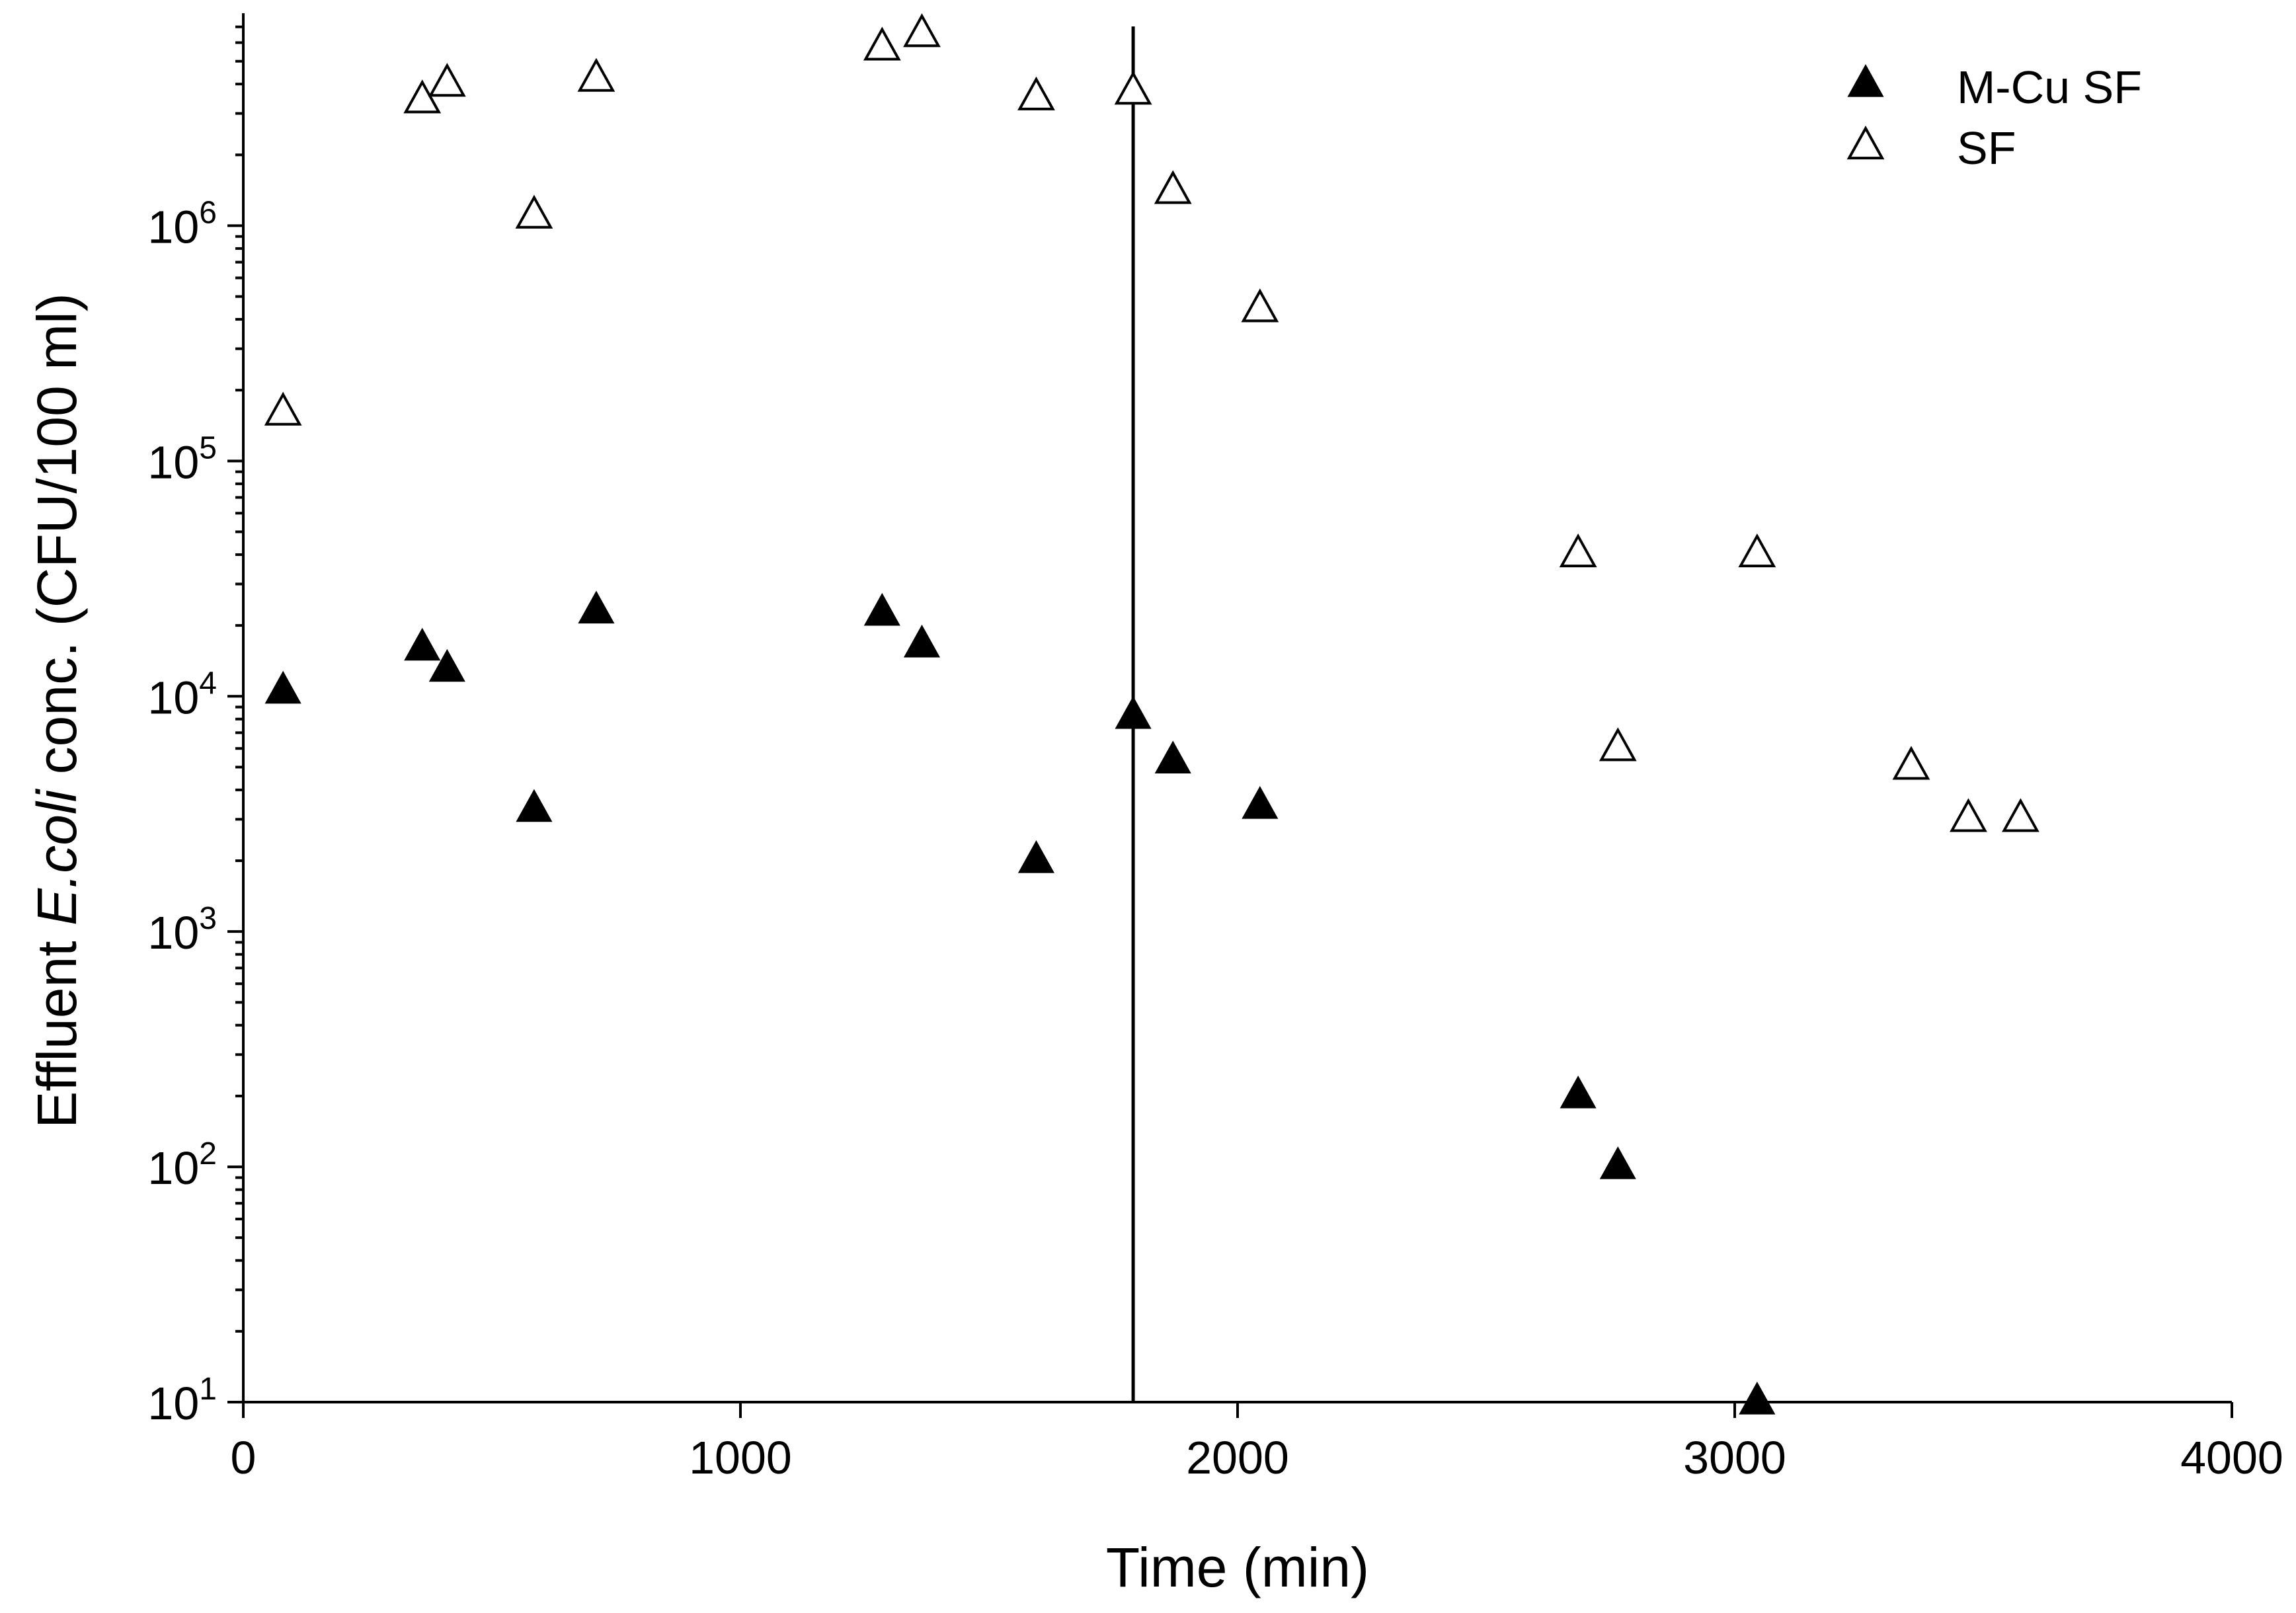  I want to click on y-axis-title: Effluent E.coli conc. (CFU/100 ml), so click(57, 710).